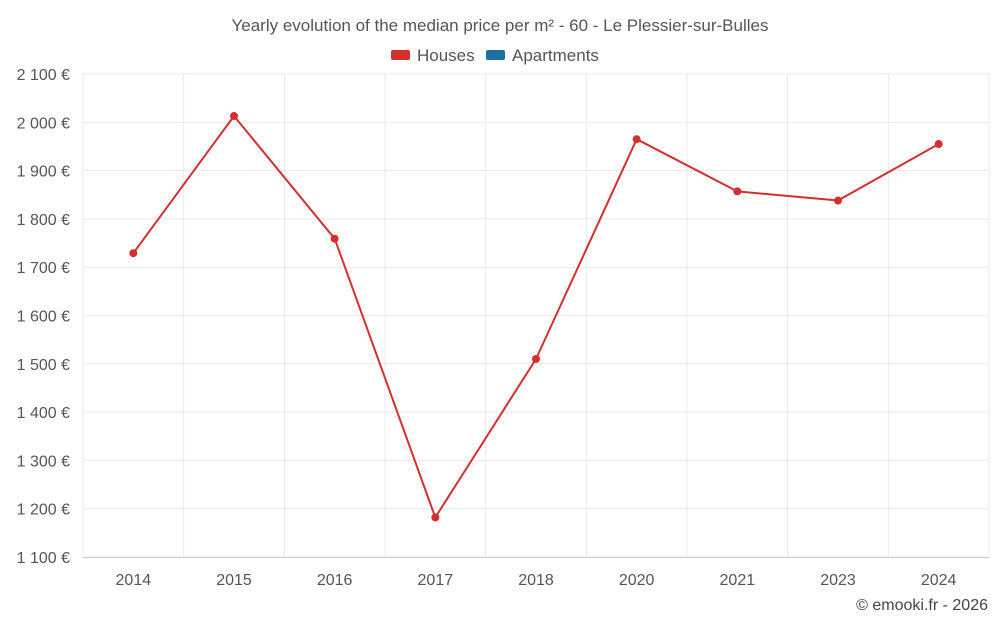  What do you see at coordinates (43, 413) in the screenshot?
I see `y-tick-label: 1 400 €` at bounding box center [43, 413].